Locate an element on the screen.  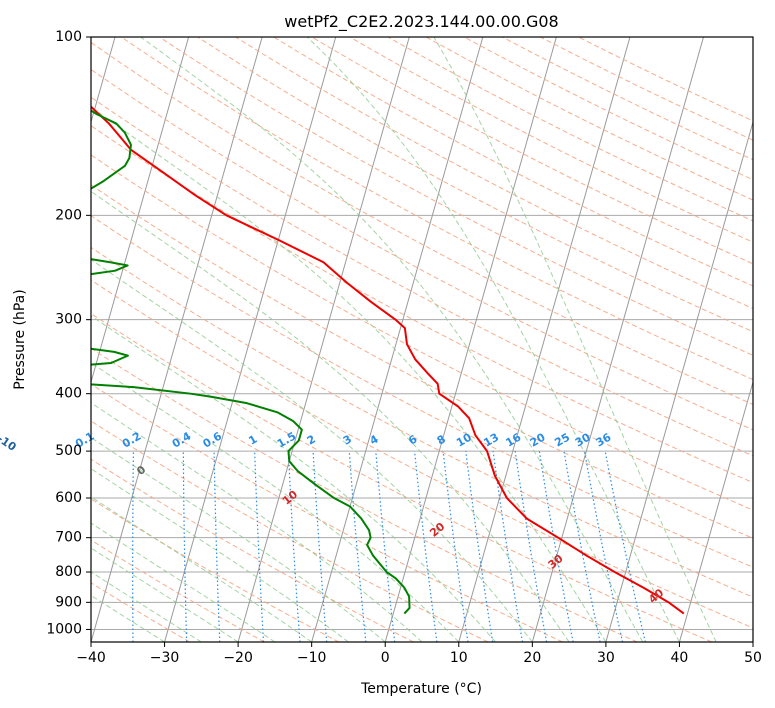
mixing-ratio-label: 10 is located at coordinates (464, 439).